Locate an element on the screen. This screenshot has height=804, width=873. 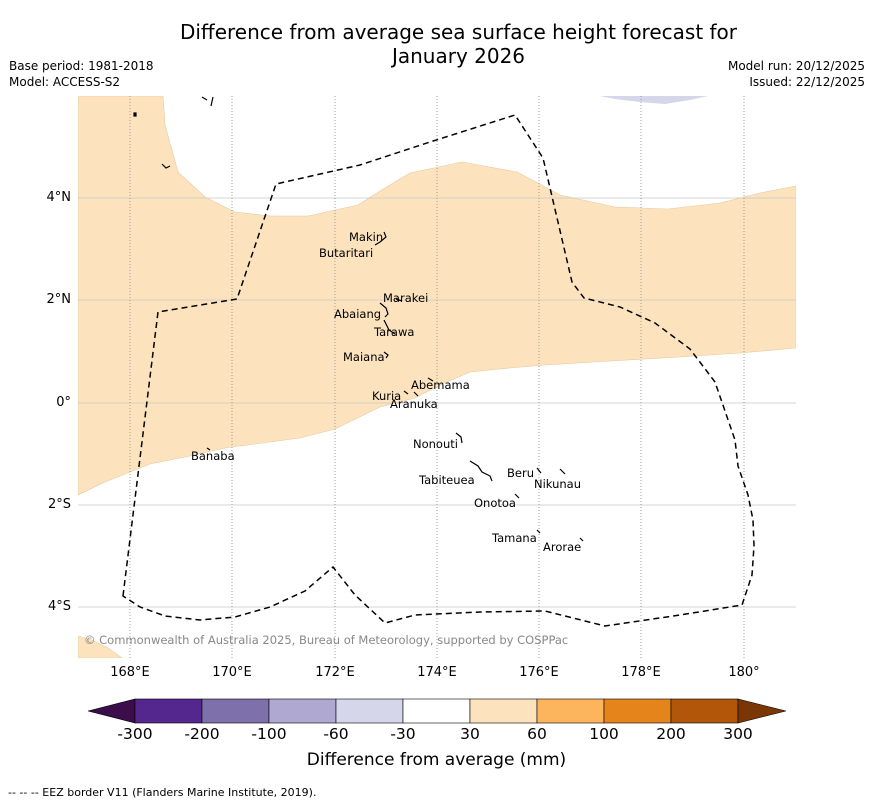
lon-label-170e: 170°E is located at coordinates (232, 672).